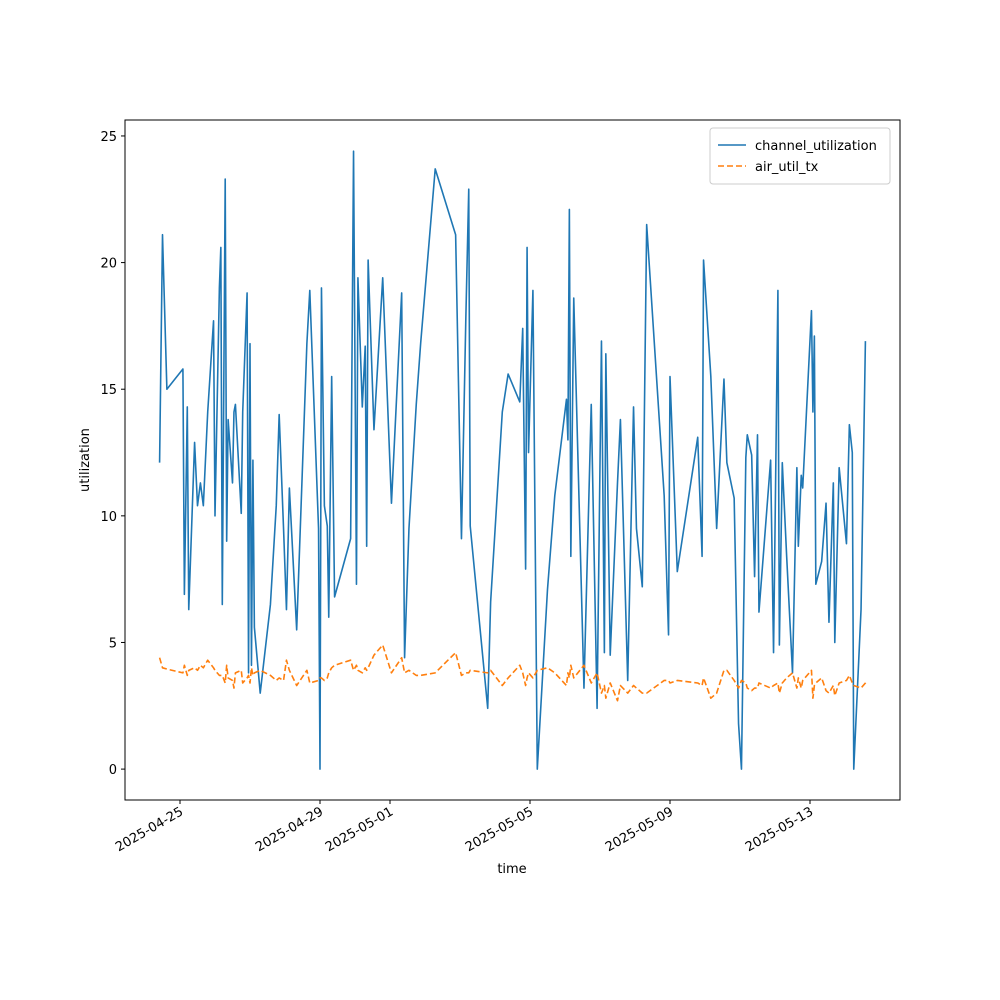 Image resolution: width=1000 pixels, height=1000 pixels. I want to click on x-tick-label: 2025-04-29, so click(289, 829).